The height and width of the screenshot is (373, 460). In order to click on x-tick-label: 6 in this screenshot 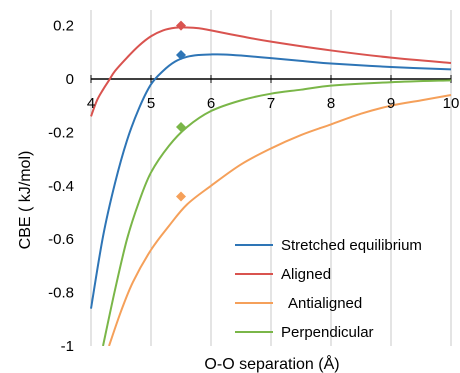, I will do `click(211, 103)`.